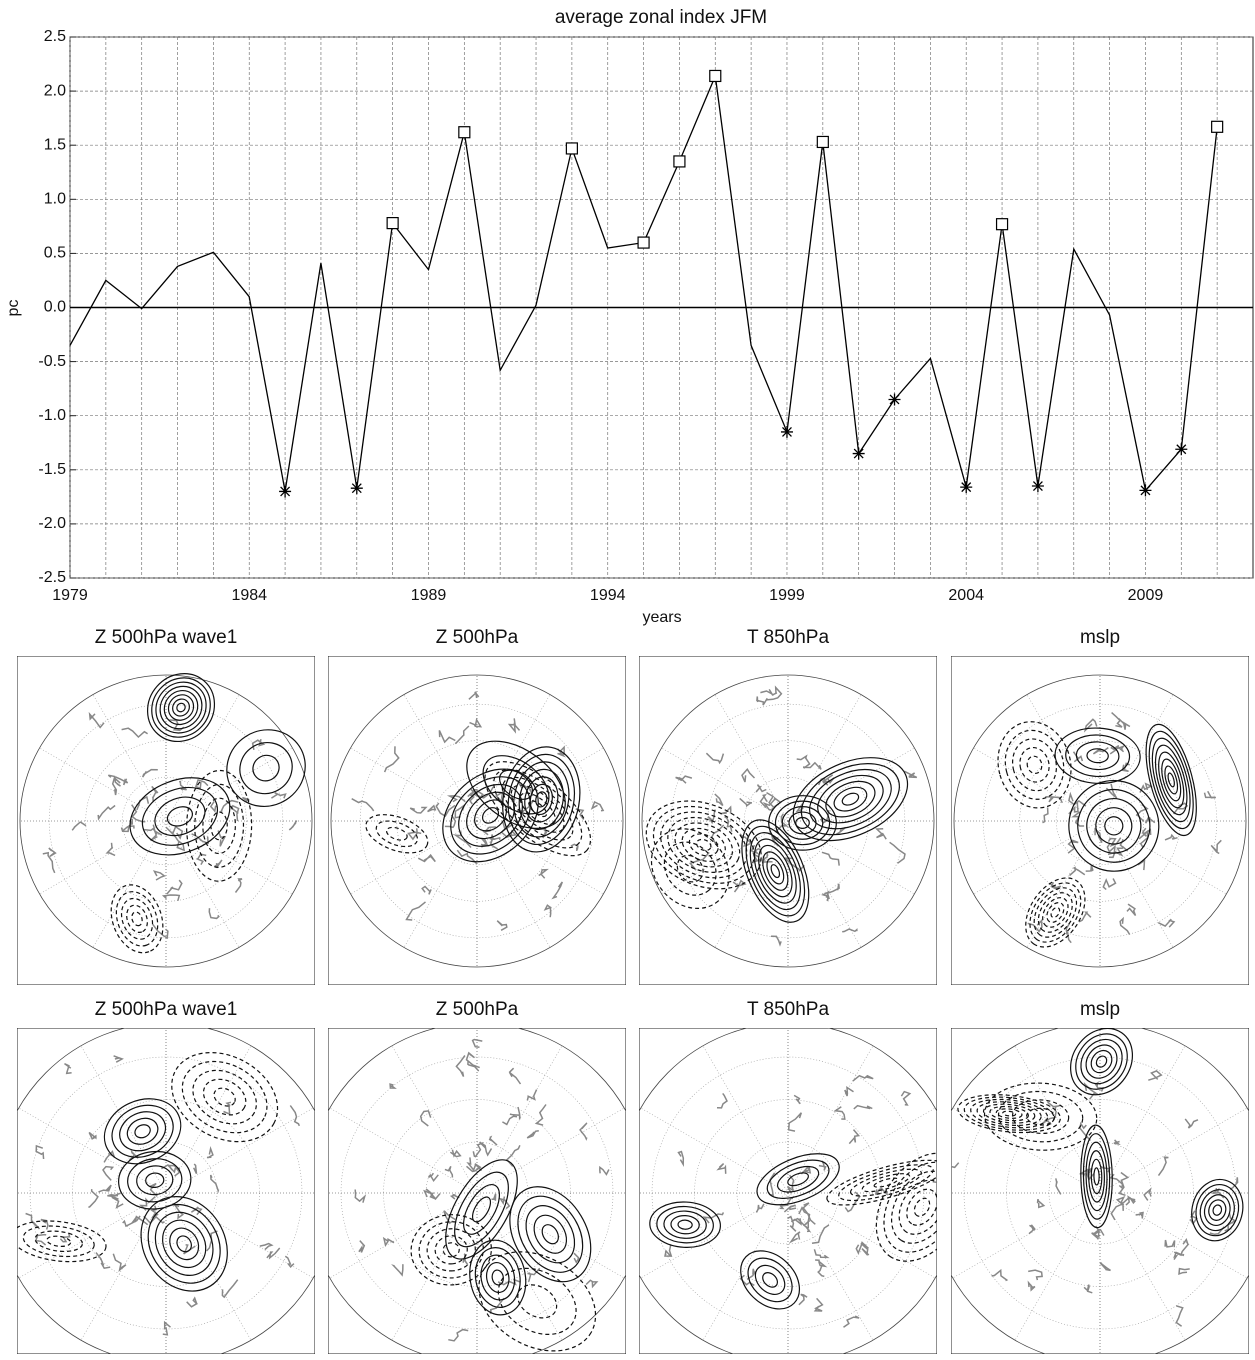 The width and height of the screenshot is (1255, 1360). Describe the element at coordinates (166, 637) in the screenshot. I see `panel-title: Z 500hPa wave1` at that location.